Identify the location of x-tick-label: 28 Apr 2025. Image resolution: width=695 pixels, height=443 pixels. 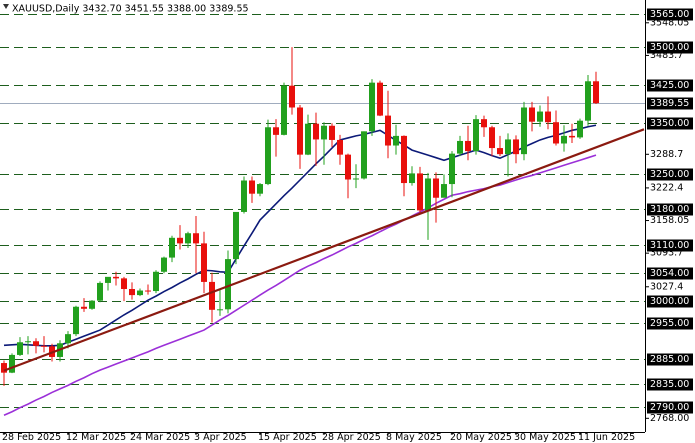
(351, 437).